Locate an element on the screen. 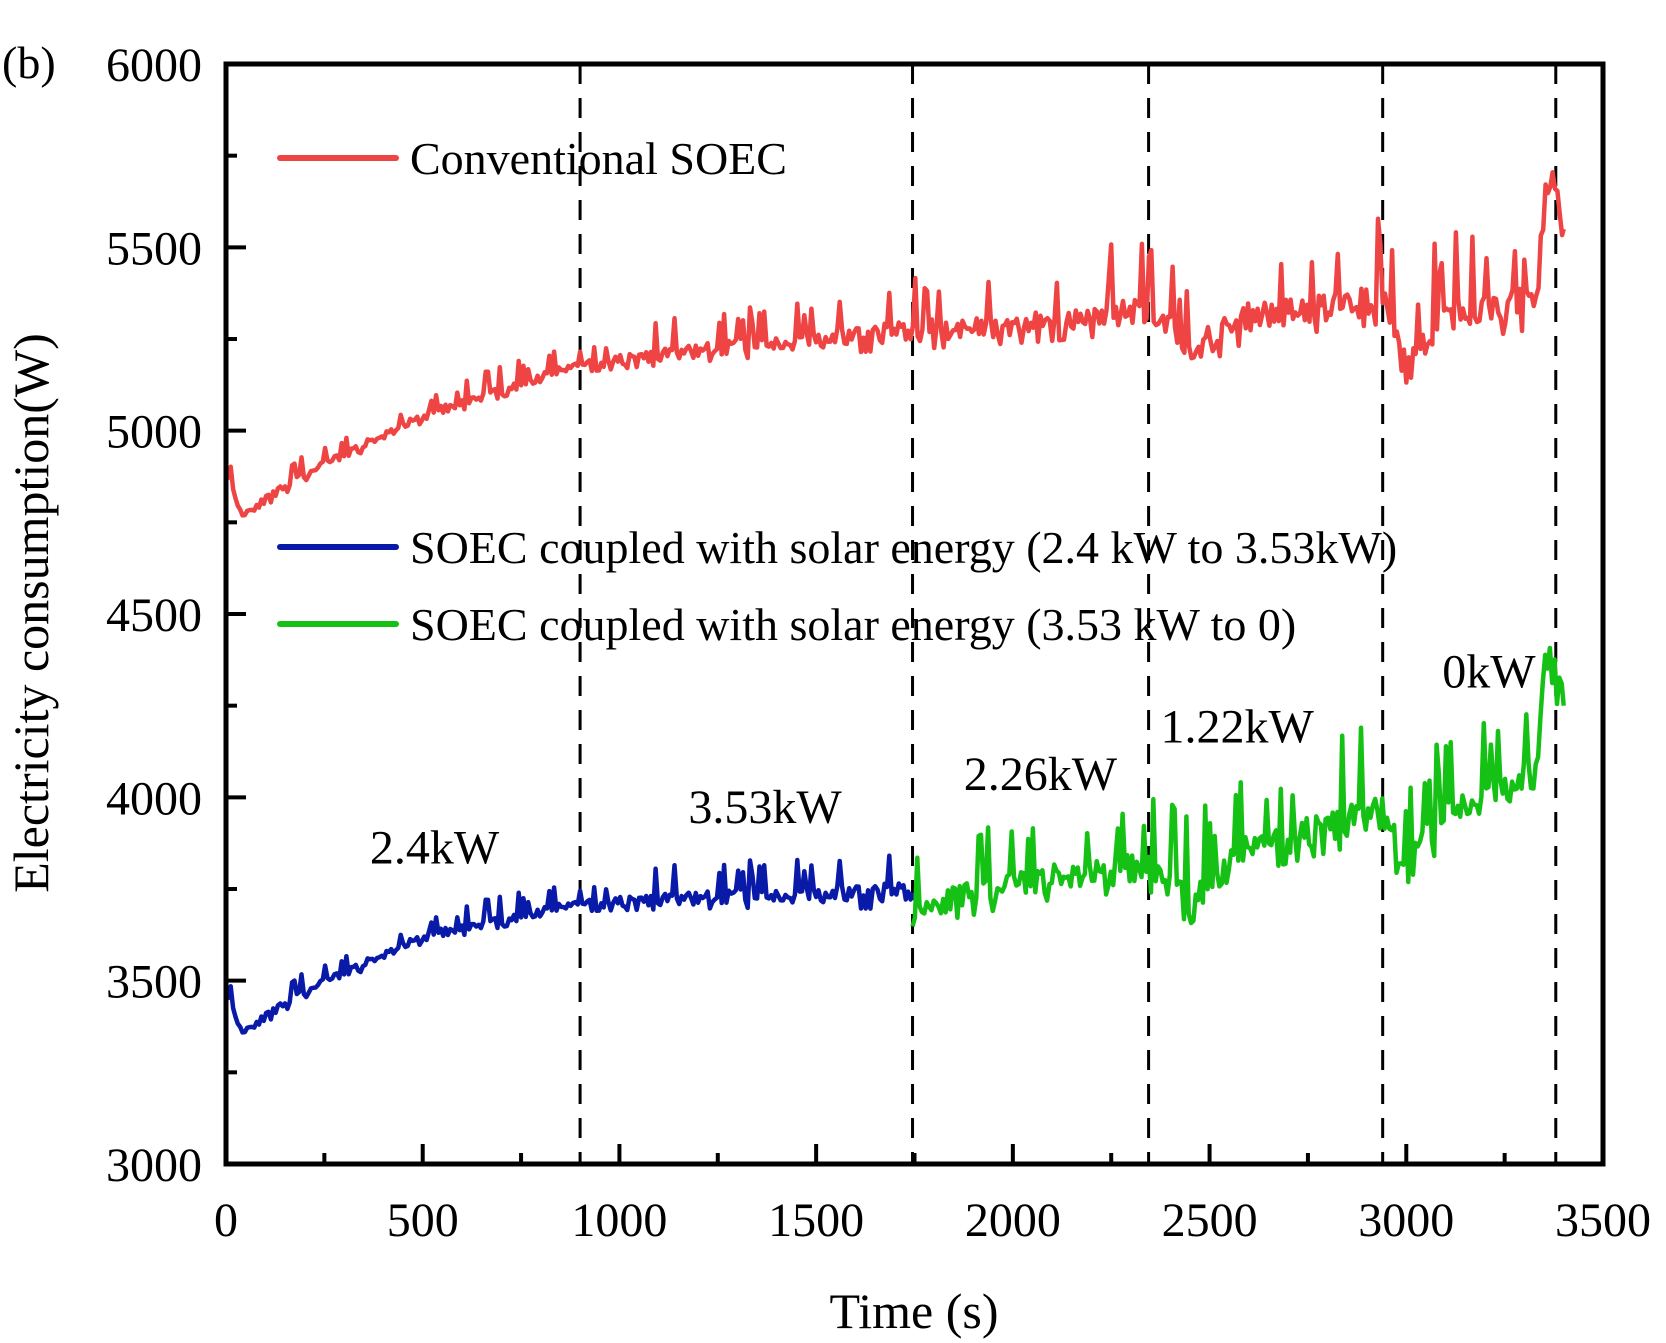 The height and width of the screenshot is (1343, 1666). power-annotation: 2.26kW is located at coordinates (1041, 774).